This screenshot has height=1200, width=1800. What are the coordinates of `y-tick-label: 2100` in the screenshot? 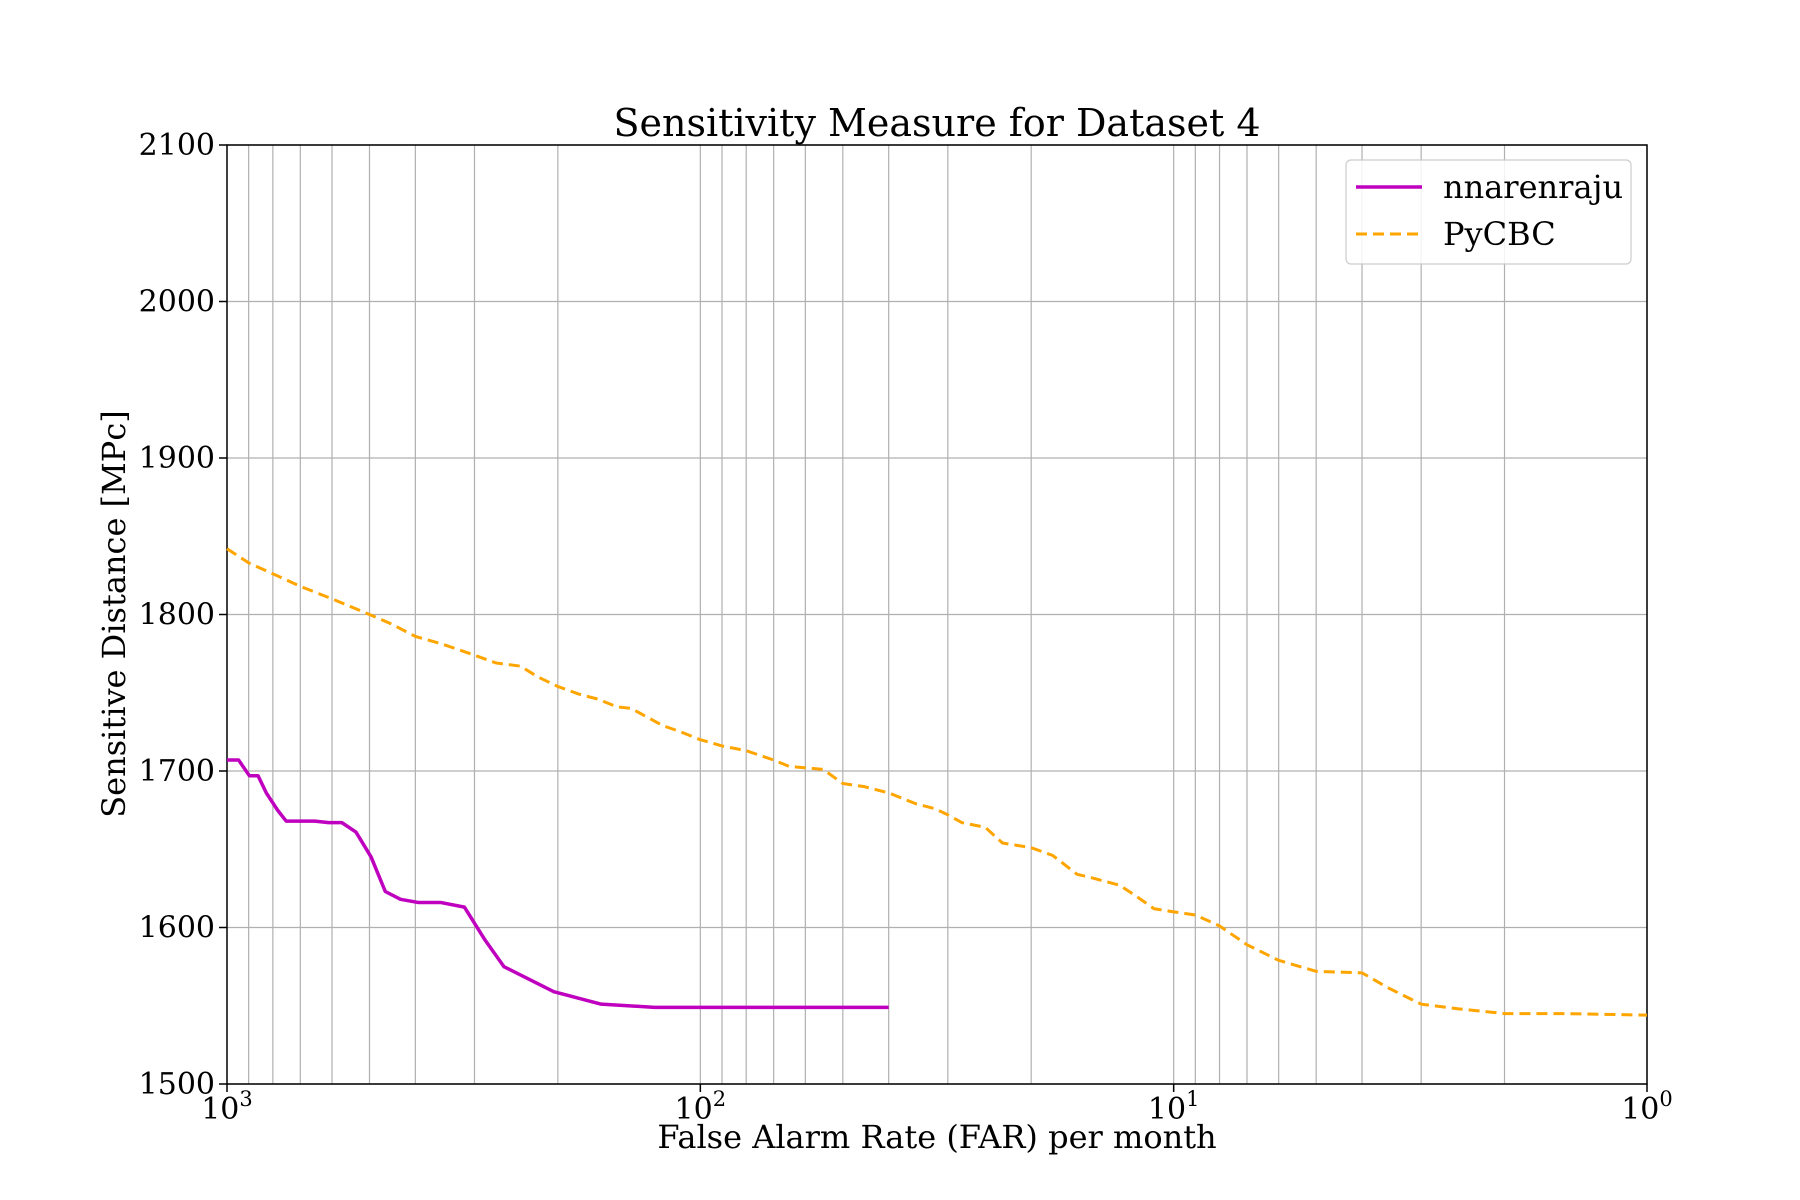 It's located at (177, 145).